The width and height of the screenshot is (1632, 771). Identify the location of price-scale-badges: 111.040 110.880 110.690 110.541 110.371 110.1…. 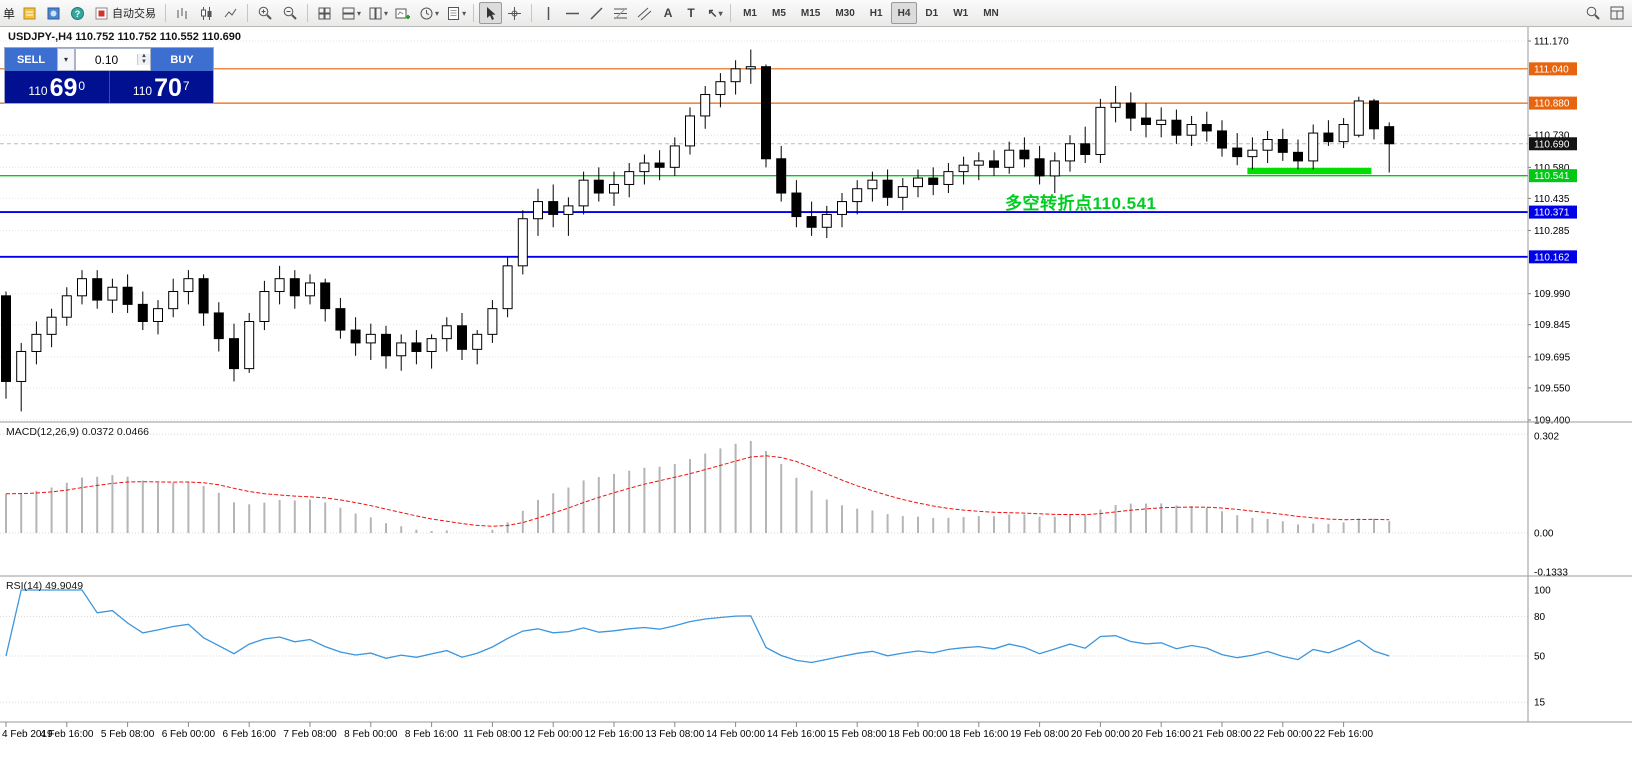
(1553, 163).